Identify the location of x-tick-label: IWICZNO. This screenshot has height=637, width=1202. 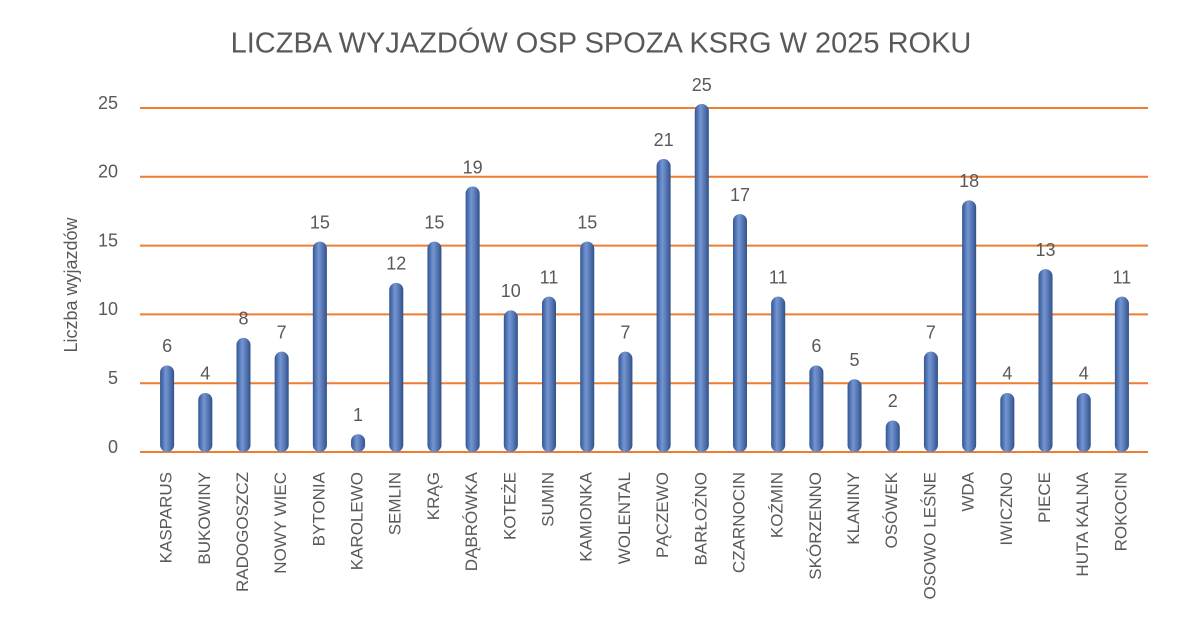
(1006, 509).